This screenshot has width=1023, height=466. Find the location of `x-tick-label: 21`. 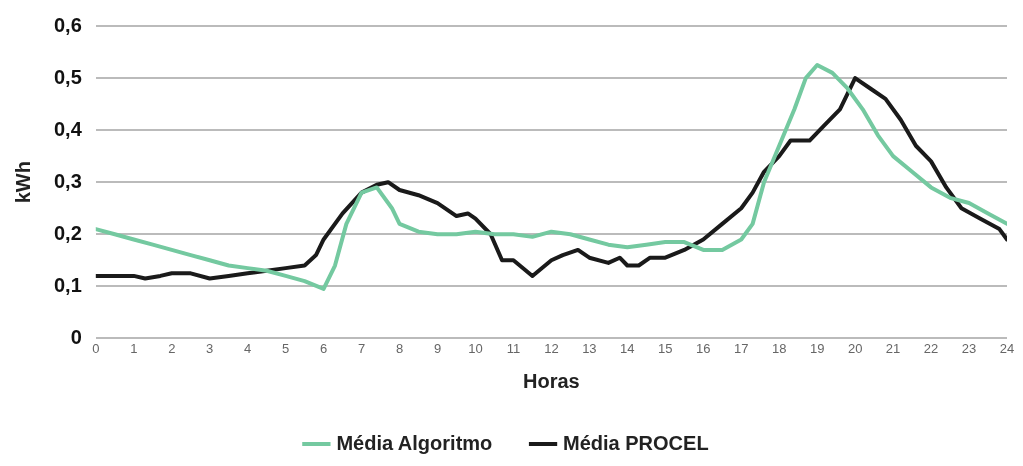

x-tick-label: 21 is located at coordinates (893, 348).